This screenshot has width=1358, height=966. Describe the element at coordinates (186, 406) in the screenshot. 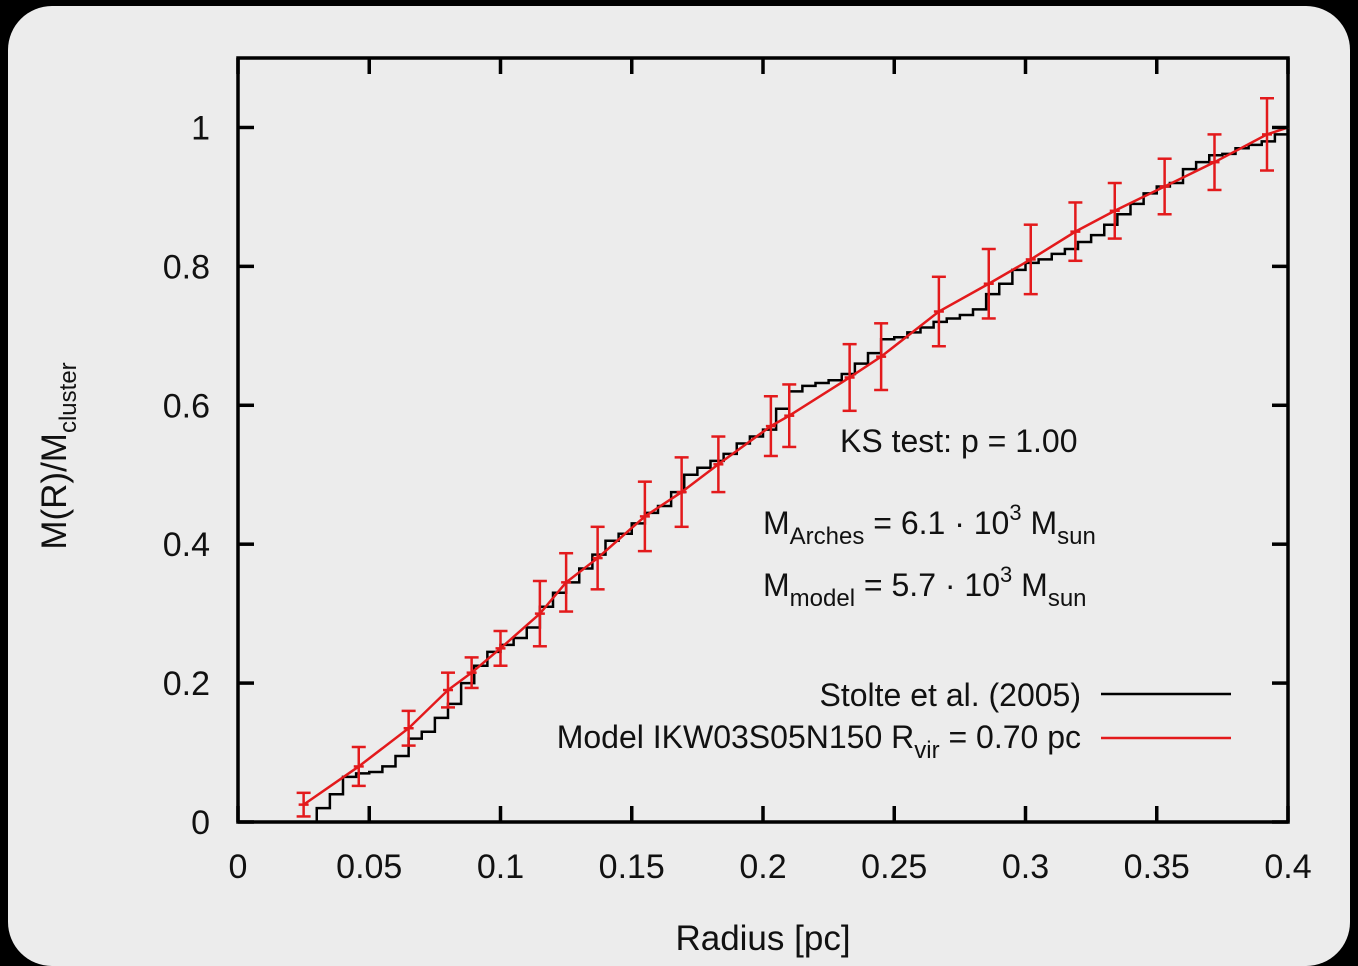

I see `y-tick-label: 0.6` at that location.